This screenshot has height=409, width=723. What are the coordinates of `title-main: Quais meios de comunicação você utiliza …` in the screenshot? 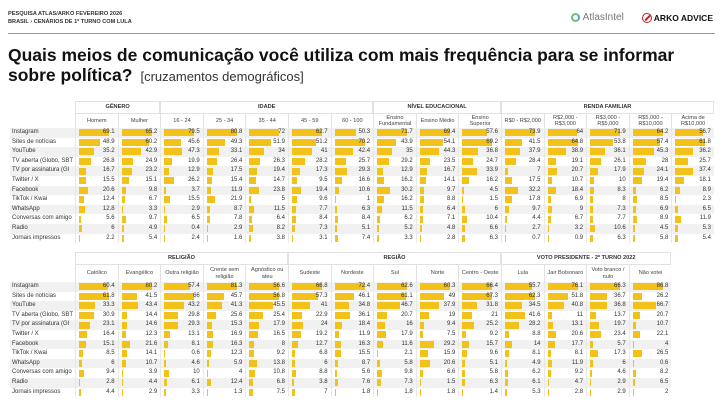 It's located at (341, 65).